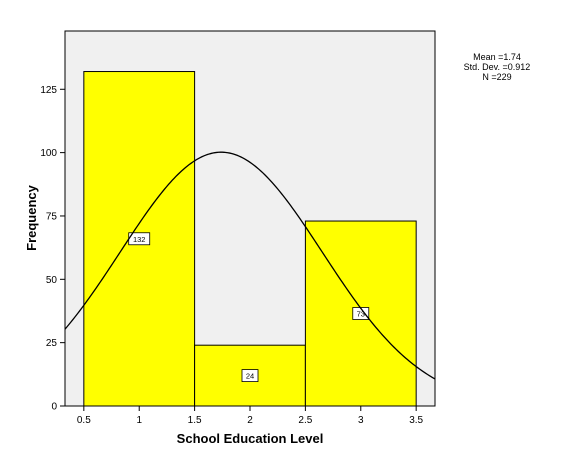 The height and width of the screenshot is (464, 580). I want to click on n-stat: N =229, so click(497, 77).